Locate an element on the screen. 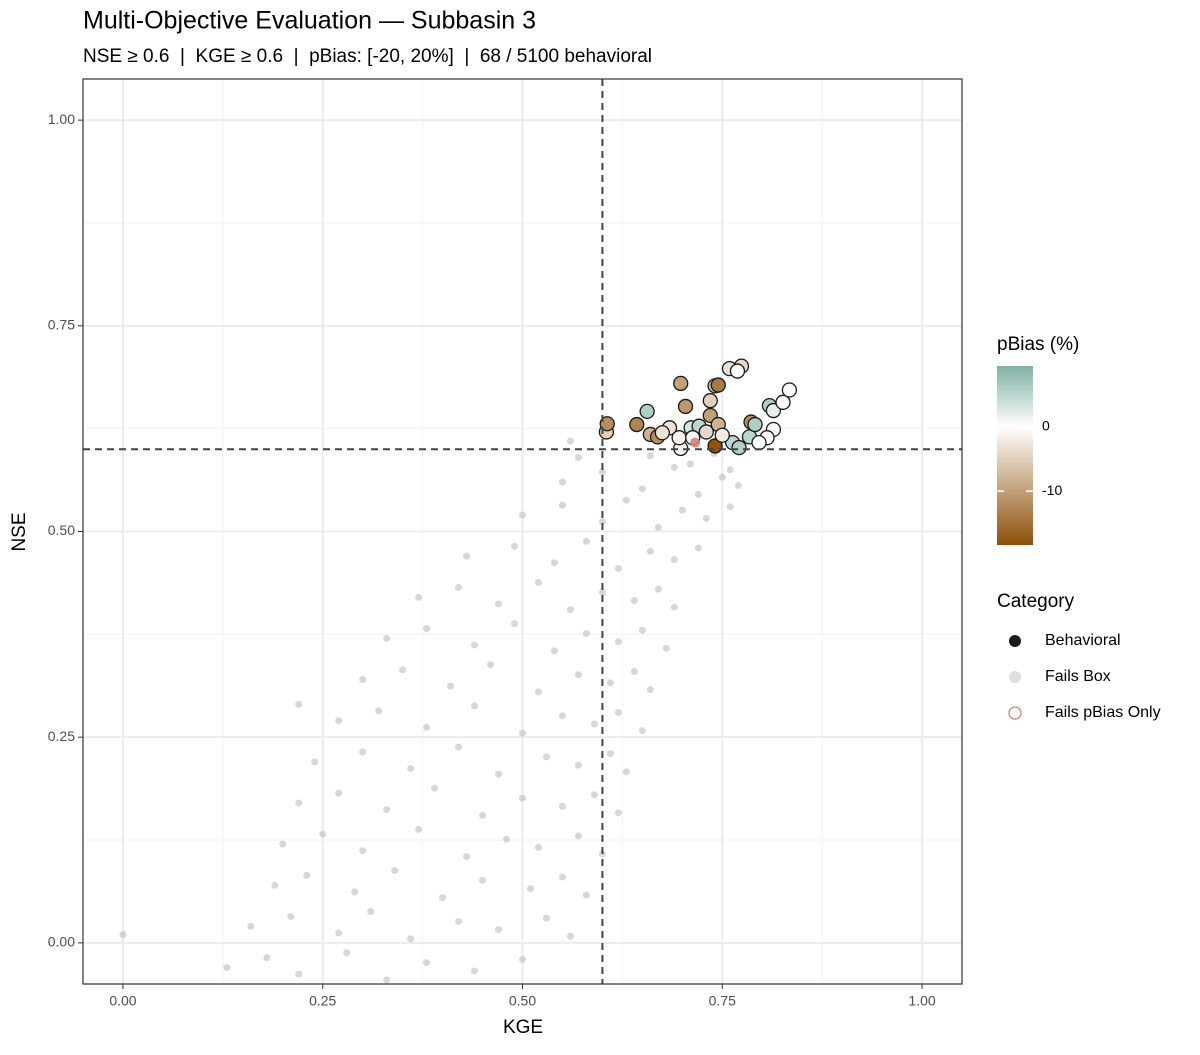 This screenshot has width=1200, height=1055. legend-label: Behavioral is located at coordinates (1083, 640).